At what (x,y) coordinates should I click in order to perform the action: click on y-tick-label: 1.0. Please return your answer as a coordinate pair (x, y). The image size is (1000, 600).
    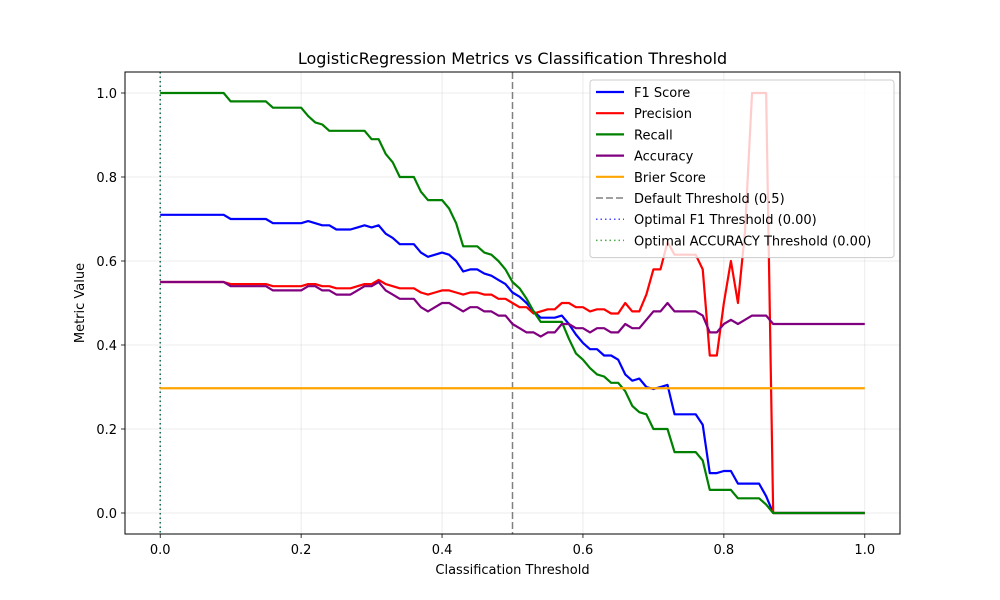
    Looking at the image, I should click on (106, 94).